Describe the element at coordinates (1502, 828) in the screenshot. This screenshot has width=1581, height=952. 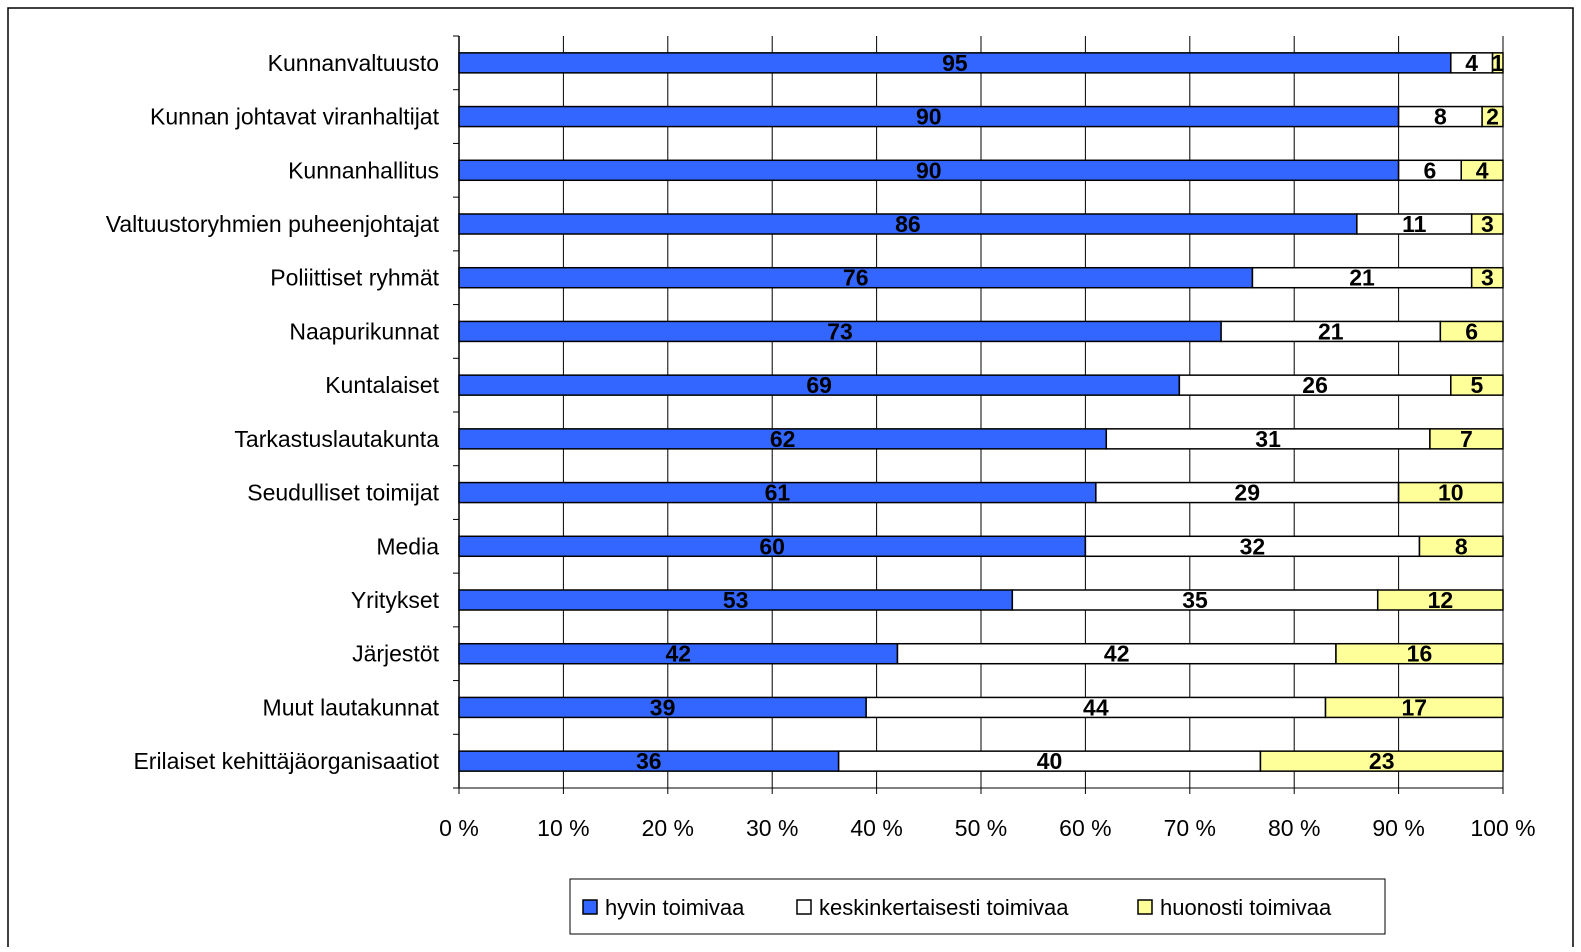
I see `x-tick-label: 100 %` at that location.